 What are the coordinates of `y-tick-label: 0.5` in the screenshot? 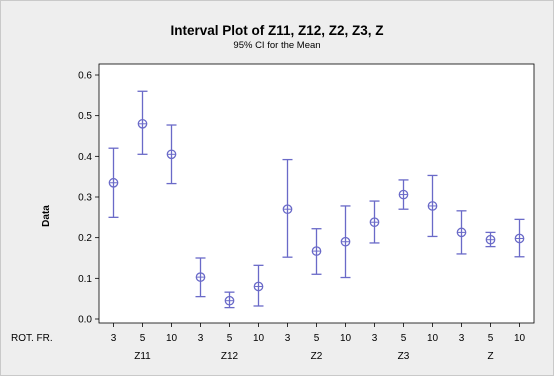 It's located at (85, 116).